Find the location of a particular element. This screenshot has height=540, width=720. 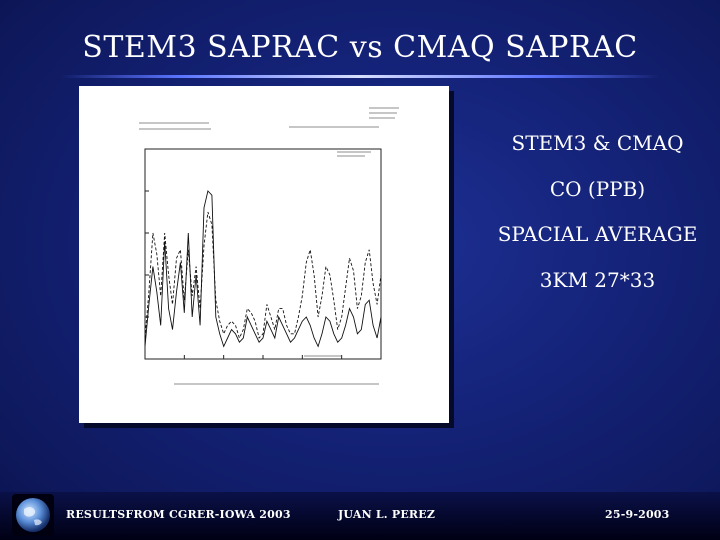

footer-date: 25-9-2003 is located at coordinates (637, 514).